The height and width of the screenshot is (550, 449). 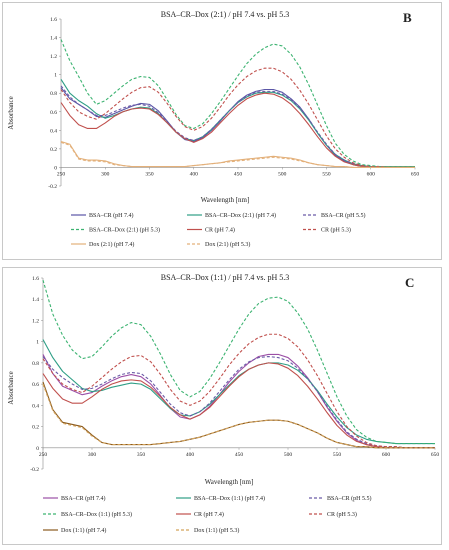 What do you see at coordinates (238, 174) in the screenshot?
I see `chart-b-x-tick-label: 450` at bounding box center [238, 174].